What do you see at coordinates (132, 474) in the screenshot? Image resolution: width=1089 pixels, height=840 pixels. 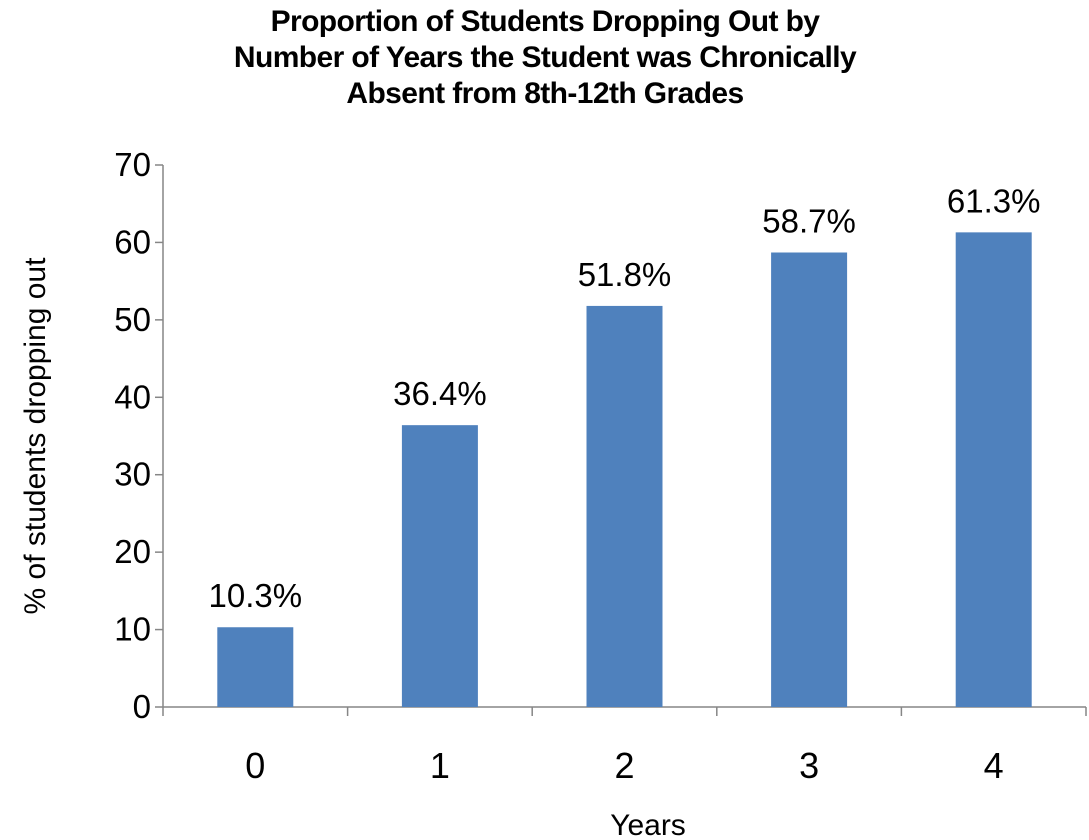 I see `y-tick-label: 30` at bounding box center [132, 474].